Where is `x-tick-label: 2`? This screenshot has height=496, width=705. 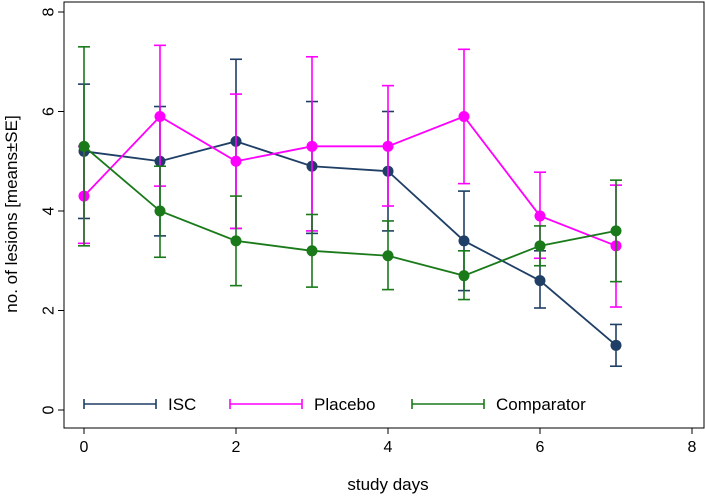
x-tick-label: 2 is located at coordinates (236, 447).